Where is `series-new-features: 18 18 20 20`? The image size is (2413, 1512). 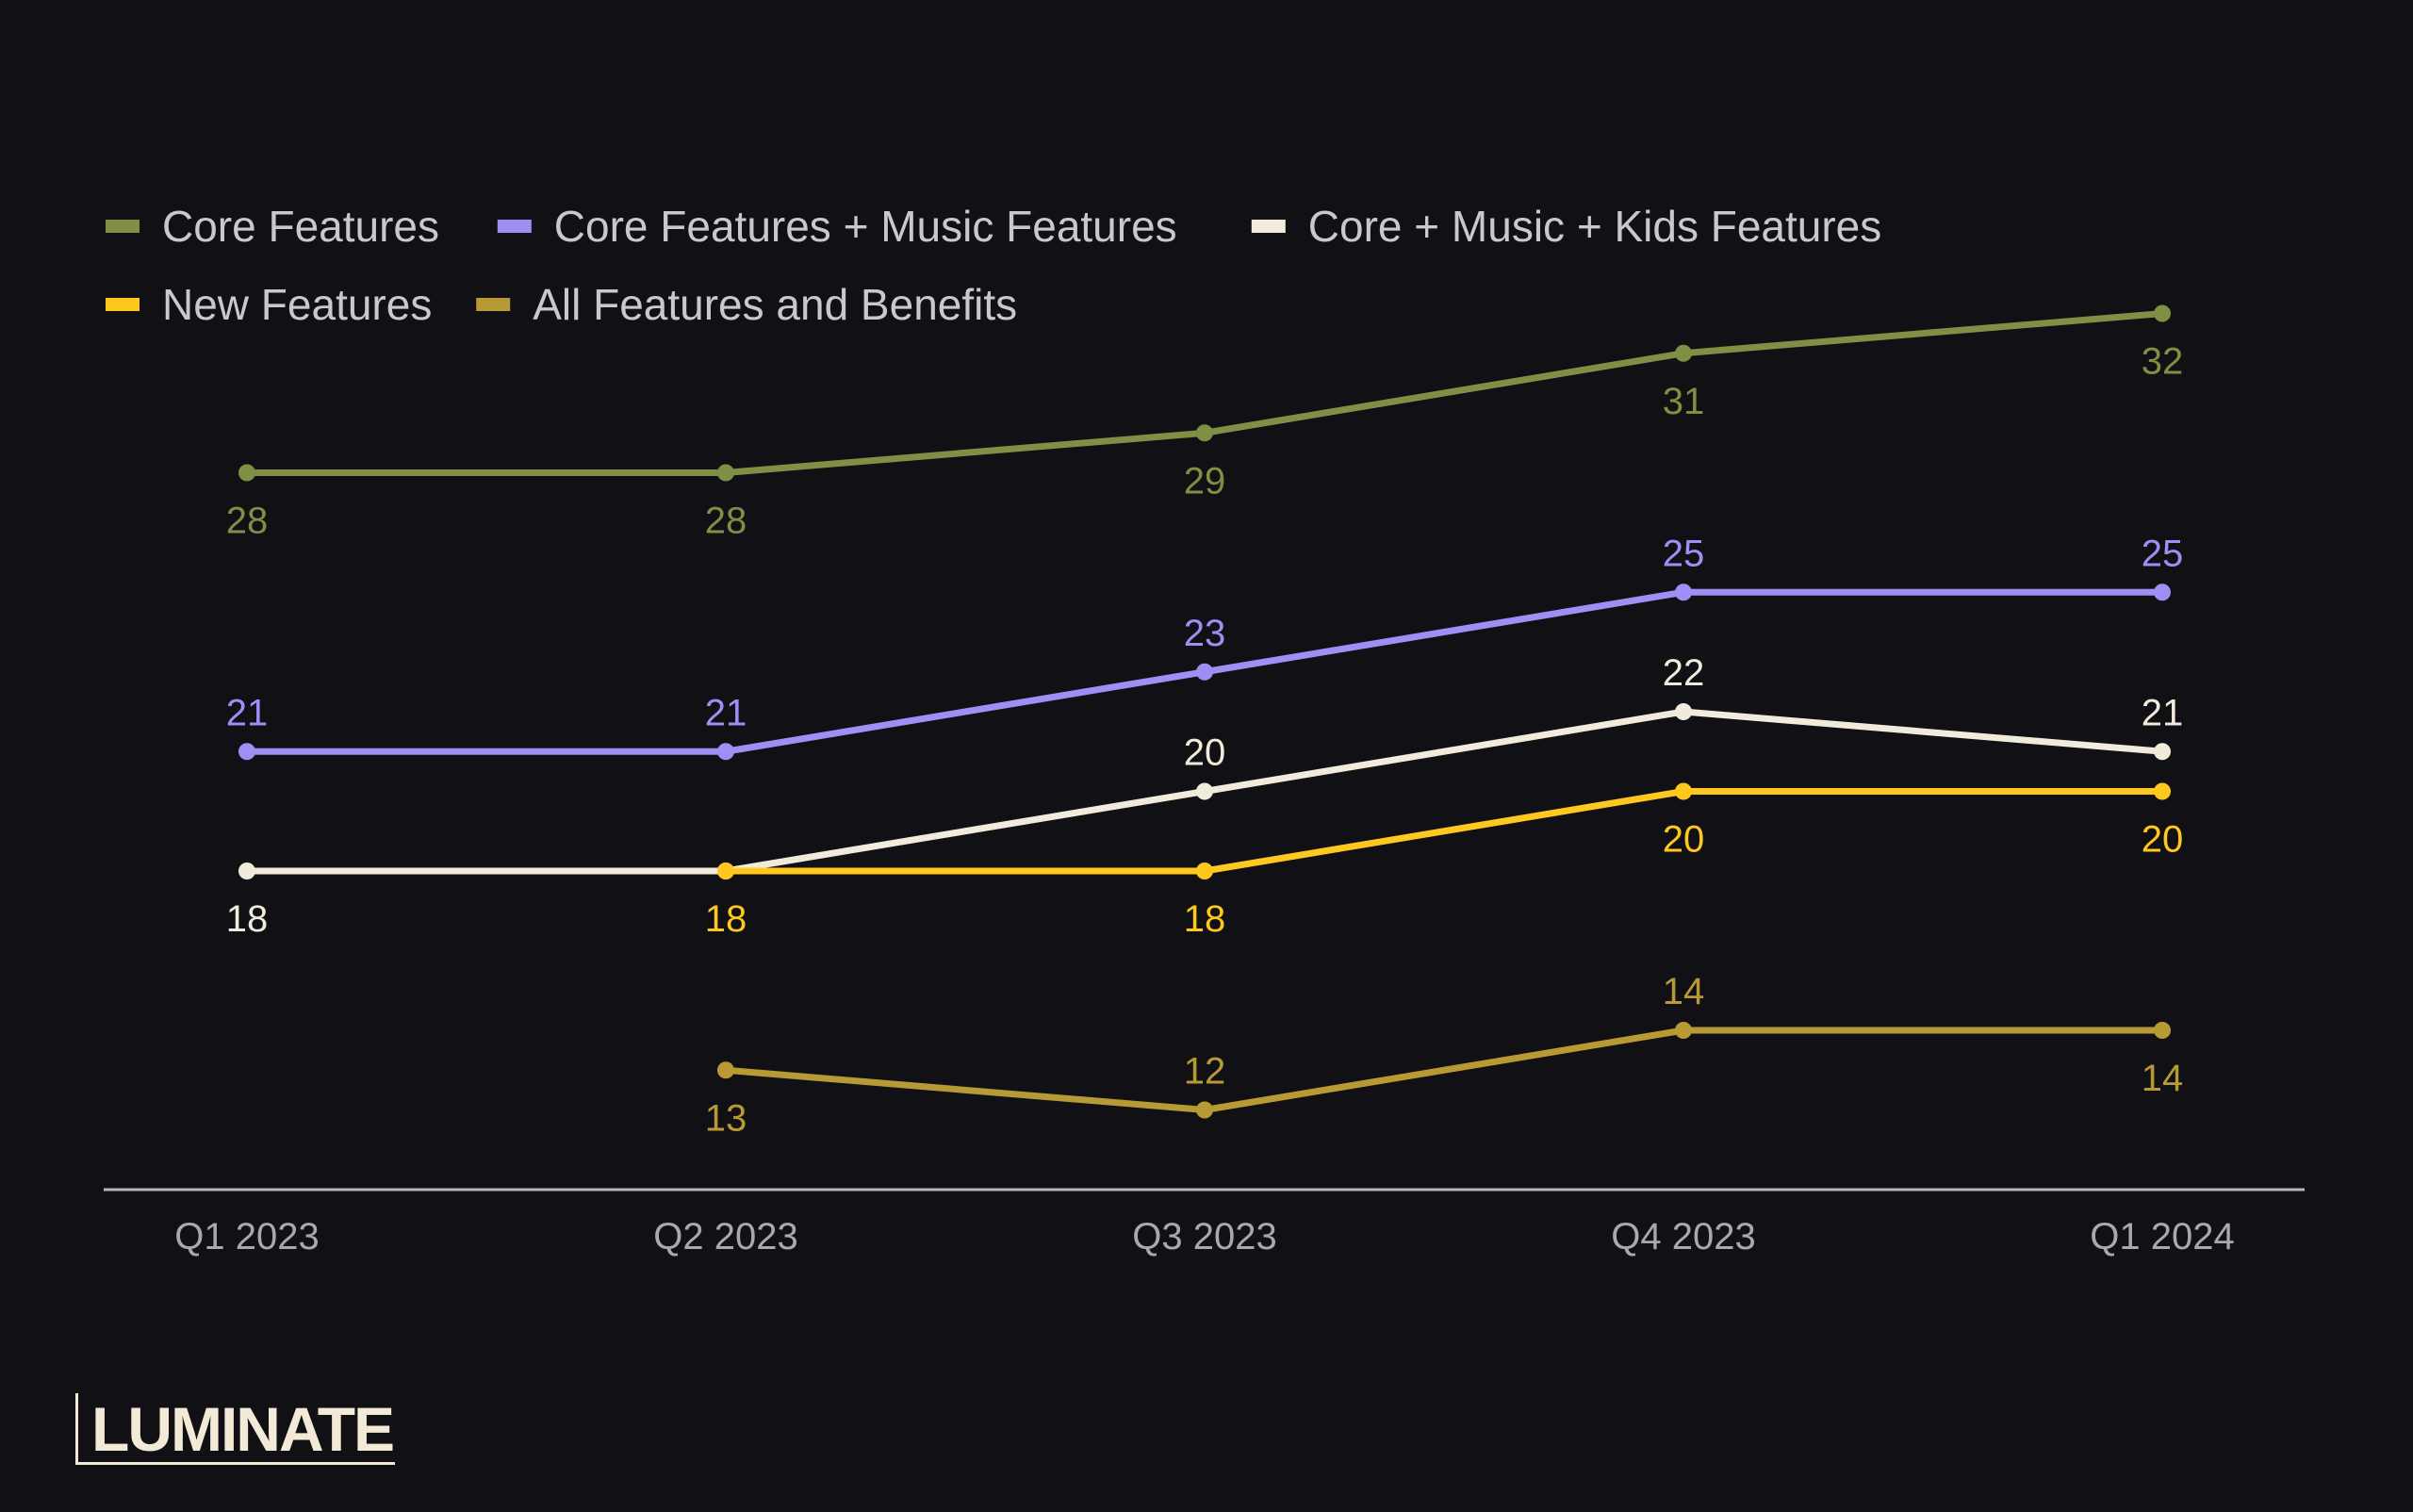
series-new-features: 18 18 20 20 is located at coordinates (1444, 861).